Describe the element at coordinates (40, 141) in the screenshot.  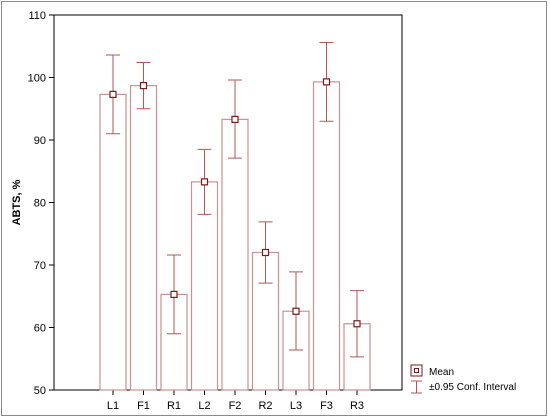
I see `y-tick-label: 90` at that location.